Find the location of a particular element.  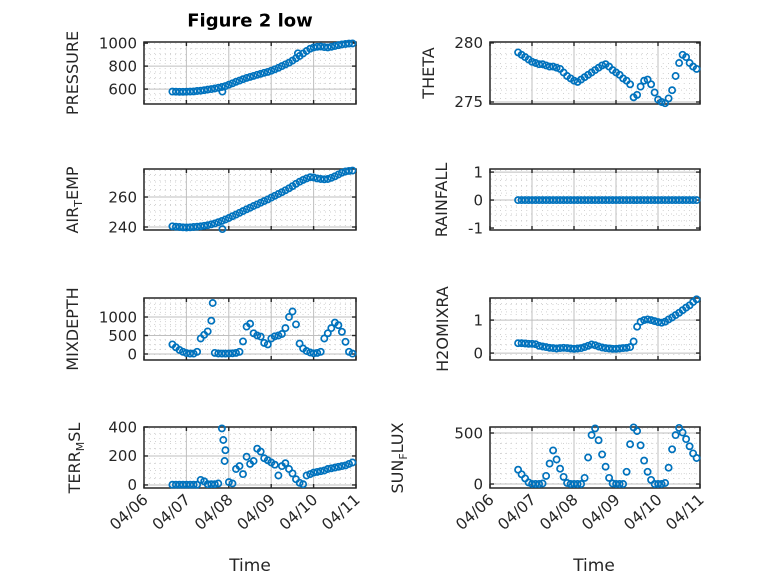

subplot-theta: 275 280 is located at coordinates (577, 72).